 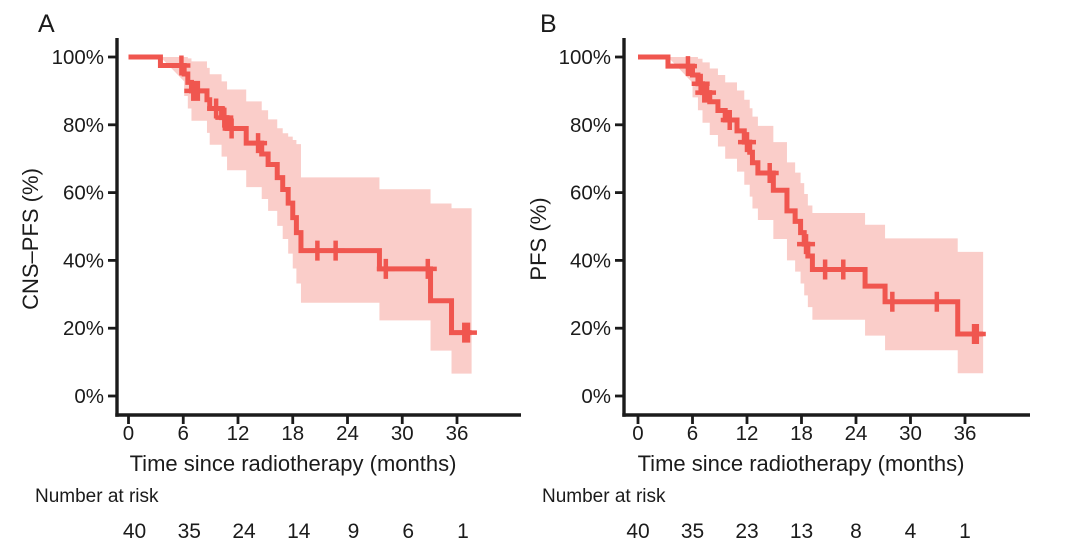 I want to click on y-axis-title-a: CNS–PFS (%), so click(x=30, y=239).